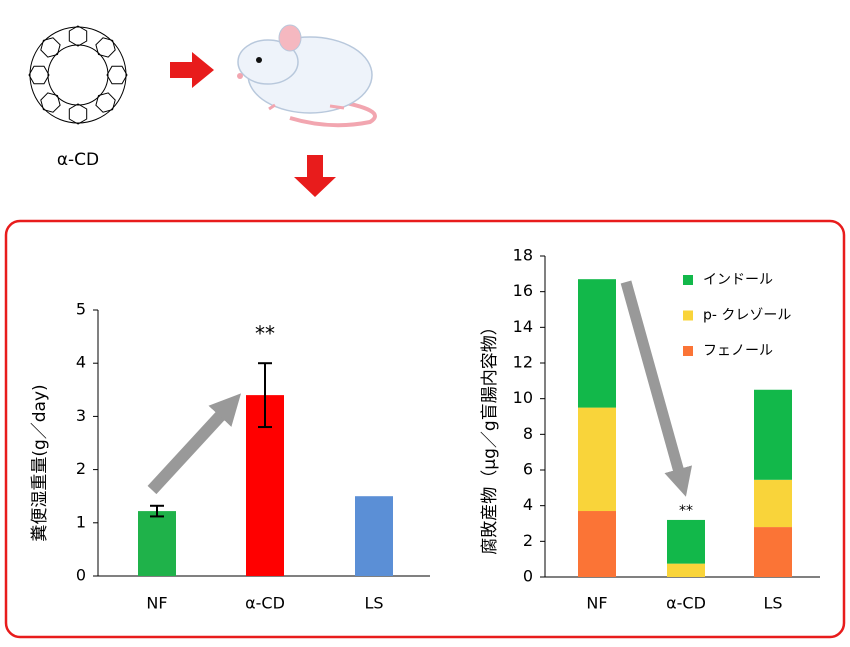 The width and height of the screenshot is (850, 647). What do you see at coordinates (307, 76) in the screenshot?
I see `mouse` at bounding box center [307, 76].